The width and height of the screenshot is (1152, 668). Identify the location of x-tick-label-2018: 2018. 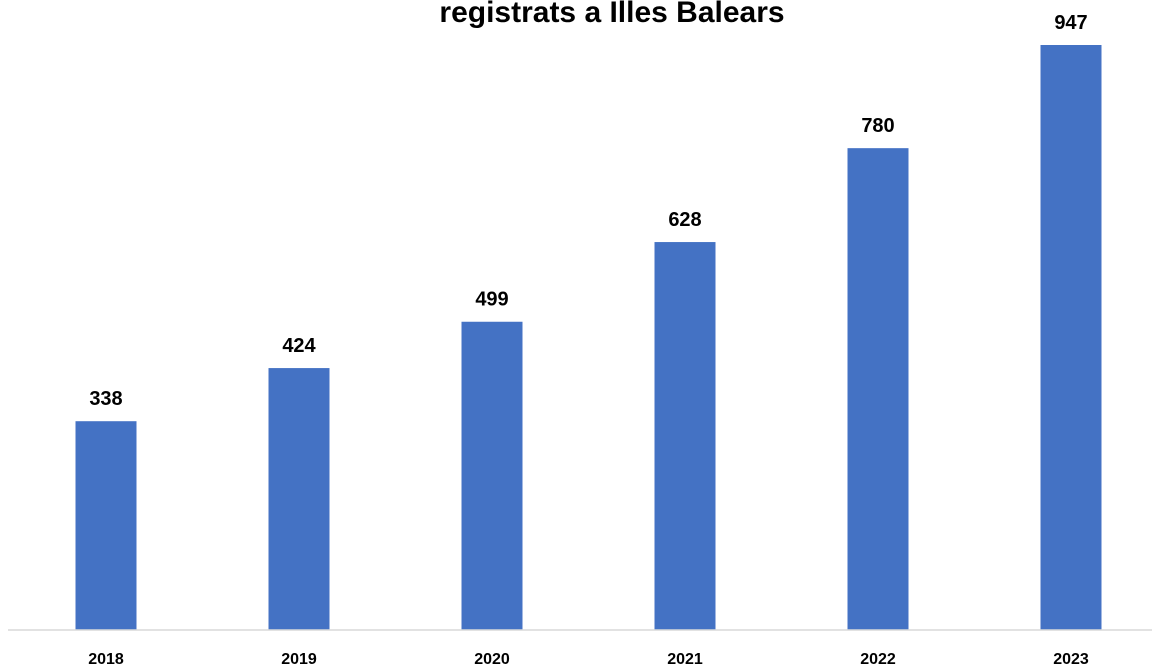
(106, 659).